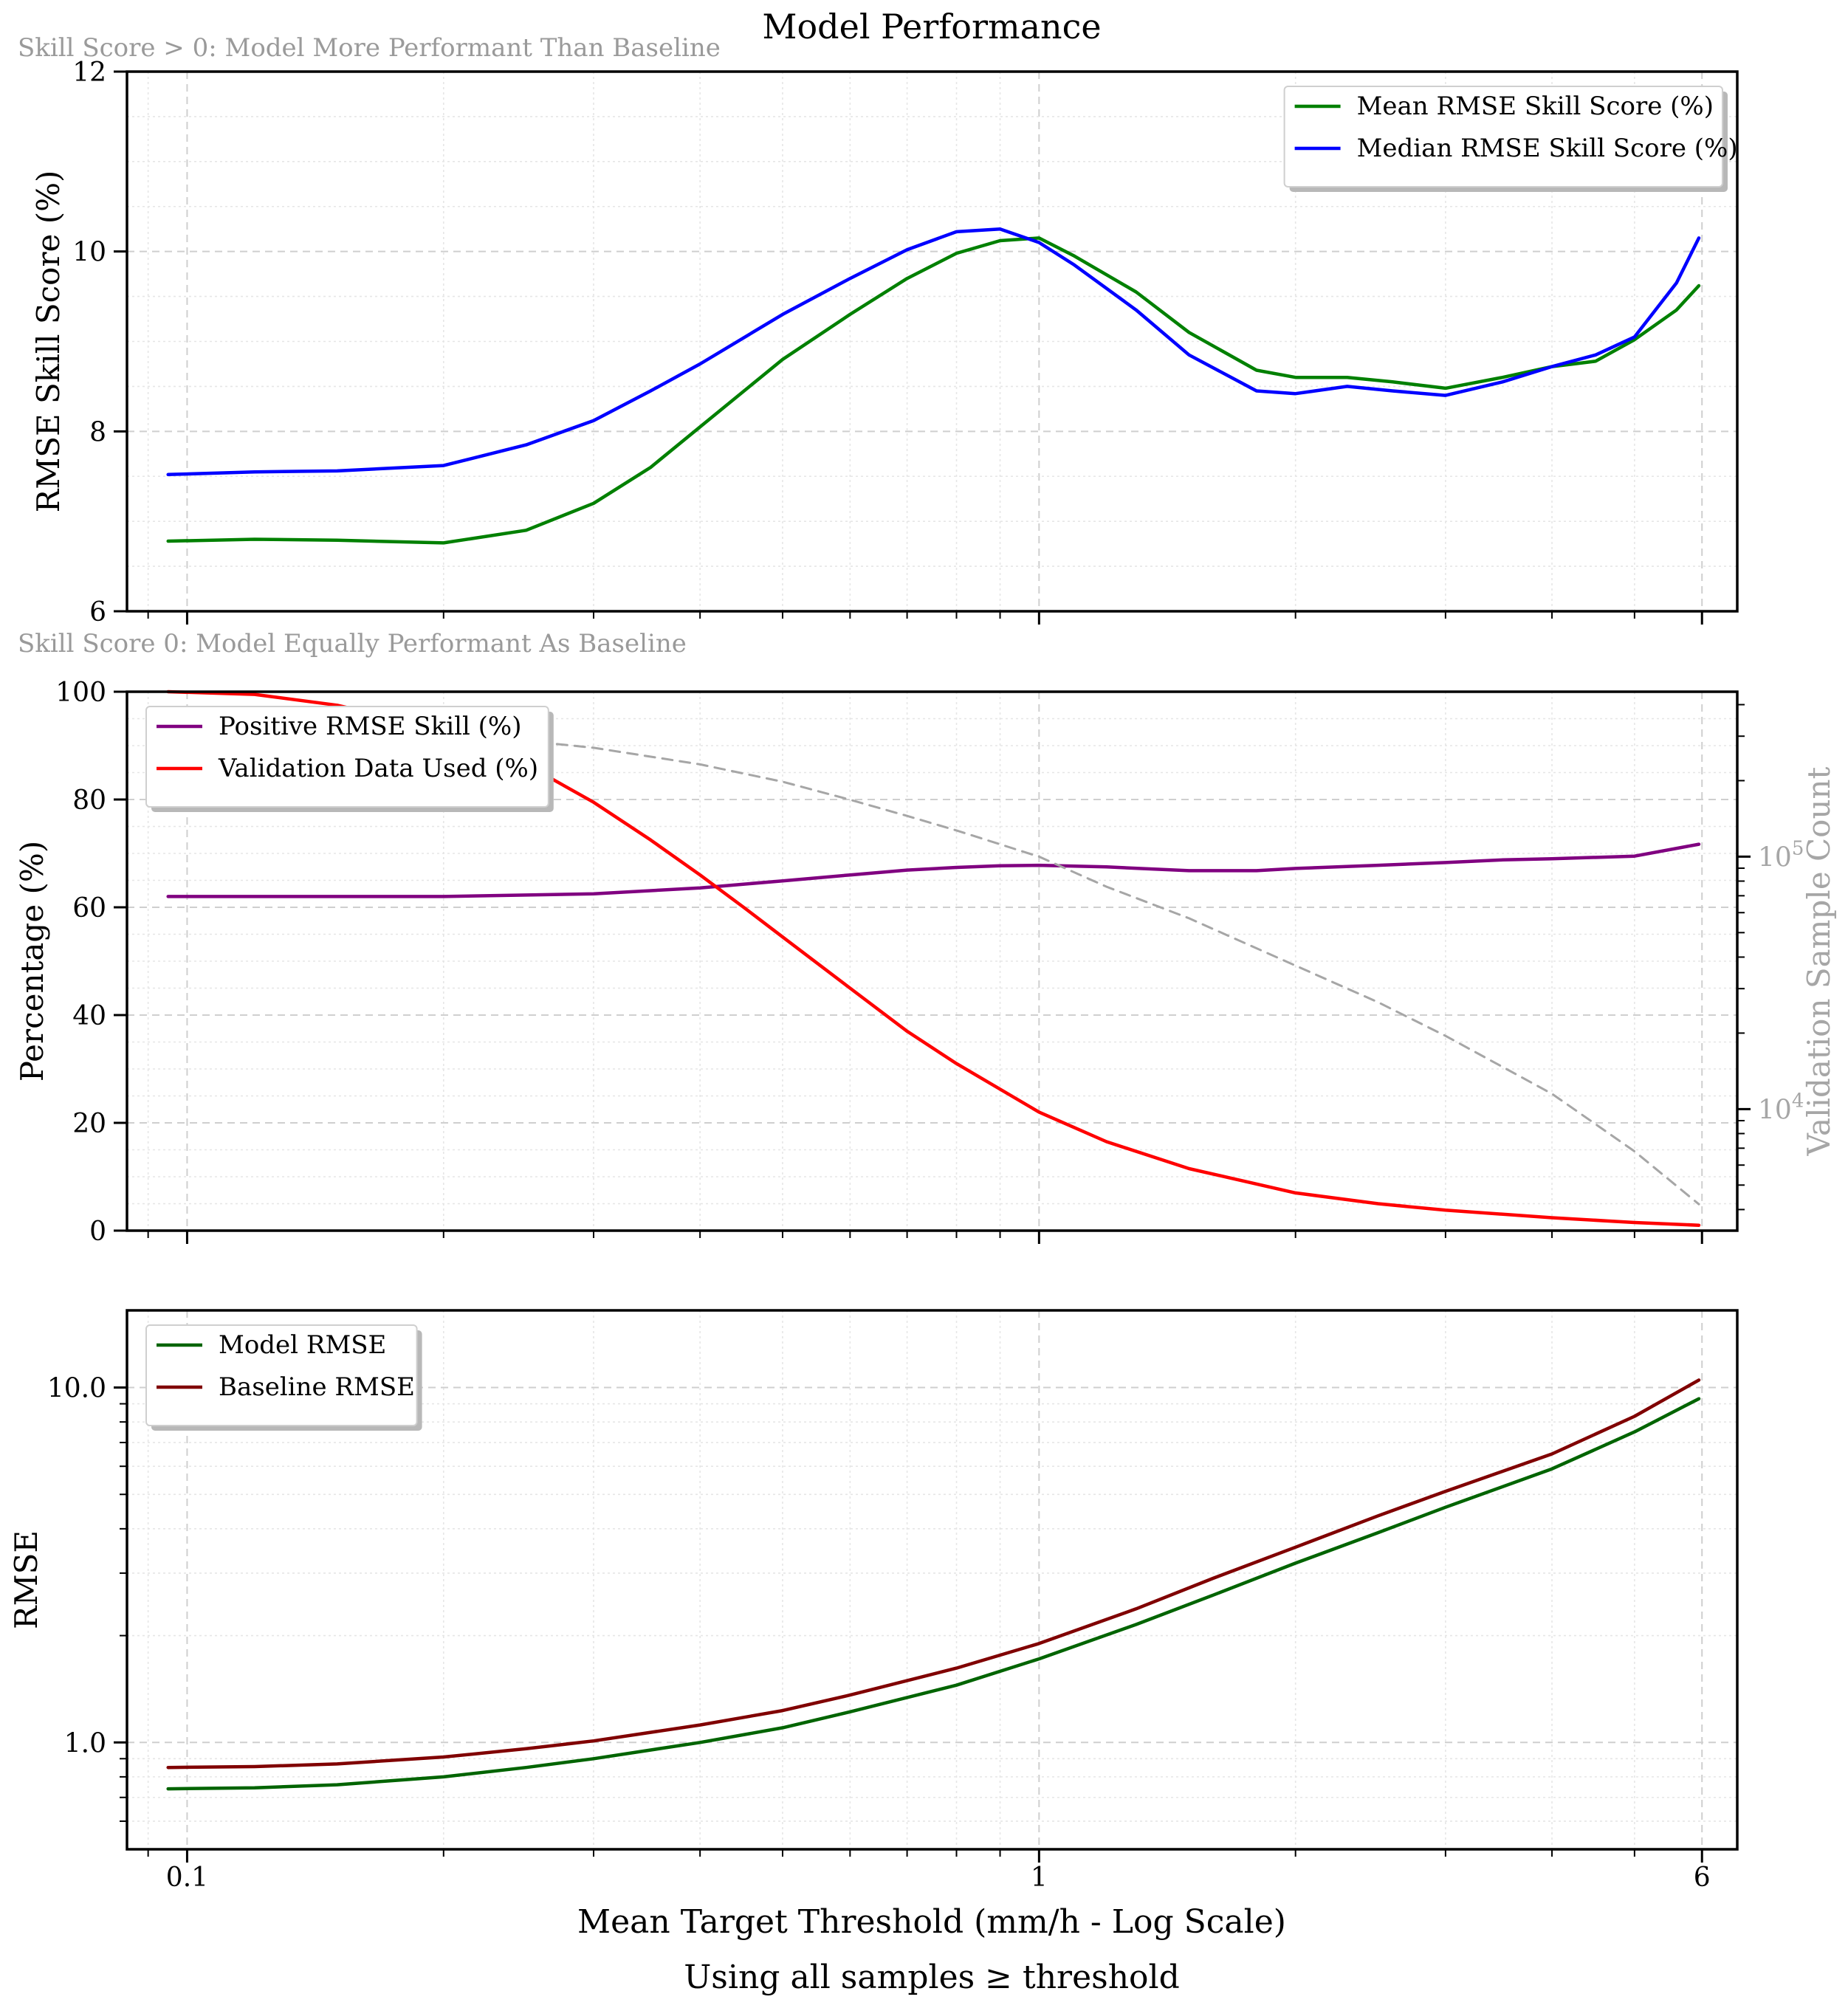  What do you see at coordinates (80, 693) in the screenshot?
I see `y-tick-label: 100` at bounding box center [80, 693].